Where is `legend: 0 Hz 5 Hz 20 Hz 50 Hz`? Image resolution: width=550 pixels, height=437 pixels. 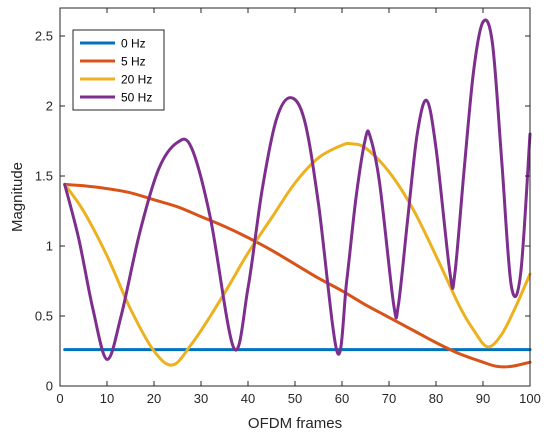 legend: 0 Hz 5 Hz 20 Hz 50 Hz is located at coordinates (118, 70).